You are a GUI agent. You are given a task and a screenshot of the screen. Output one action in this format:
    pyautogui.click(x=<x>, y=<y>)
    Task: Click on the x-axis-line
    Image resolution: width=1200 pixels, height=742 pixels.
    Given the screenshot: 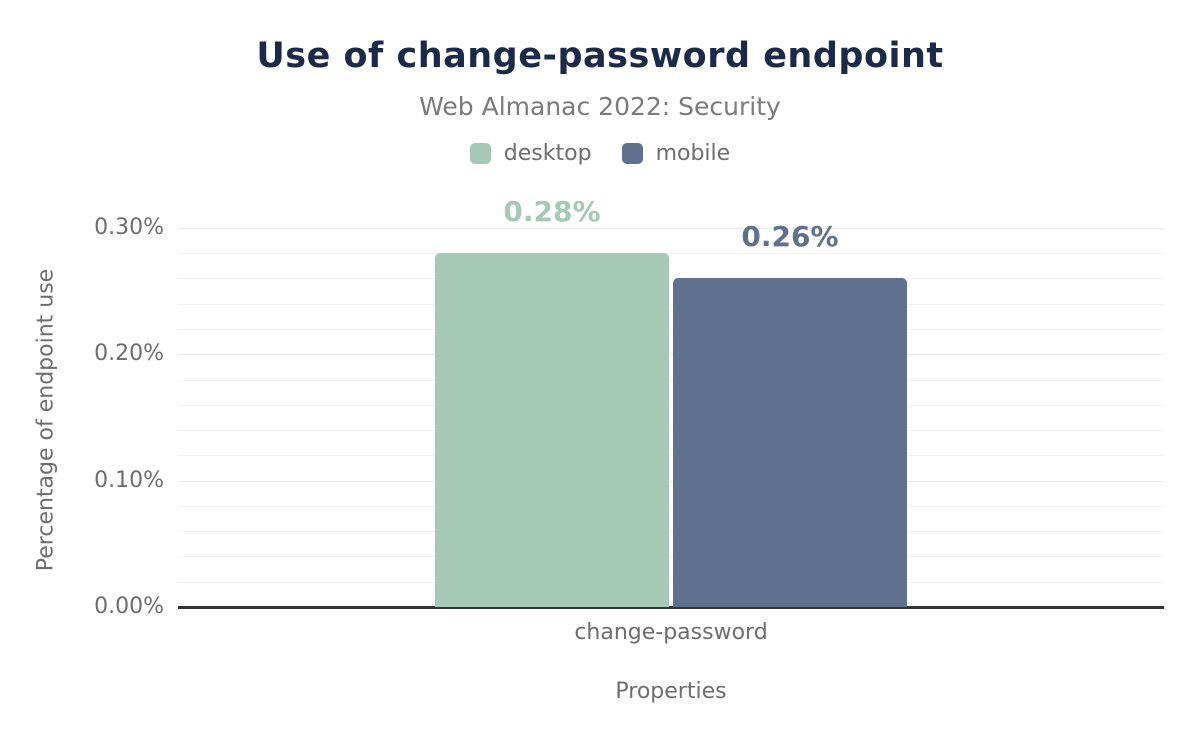 What is the action you would take?
    pyautogui.click(x=671, y=607)
    